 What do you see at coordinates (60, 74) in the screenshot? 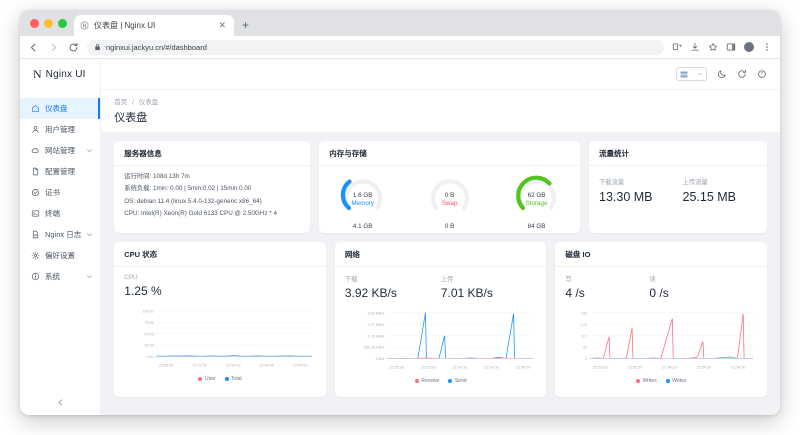
I see `app-brand: N Nginx UI` at bounding box center [60, 74].